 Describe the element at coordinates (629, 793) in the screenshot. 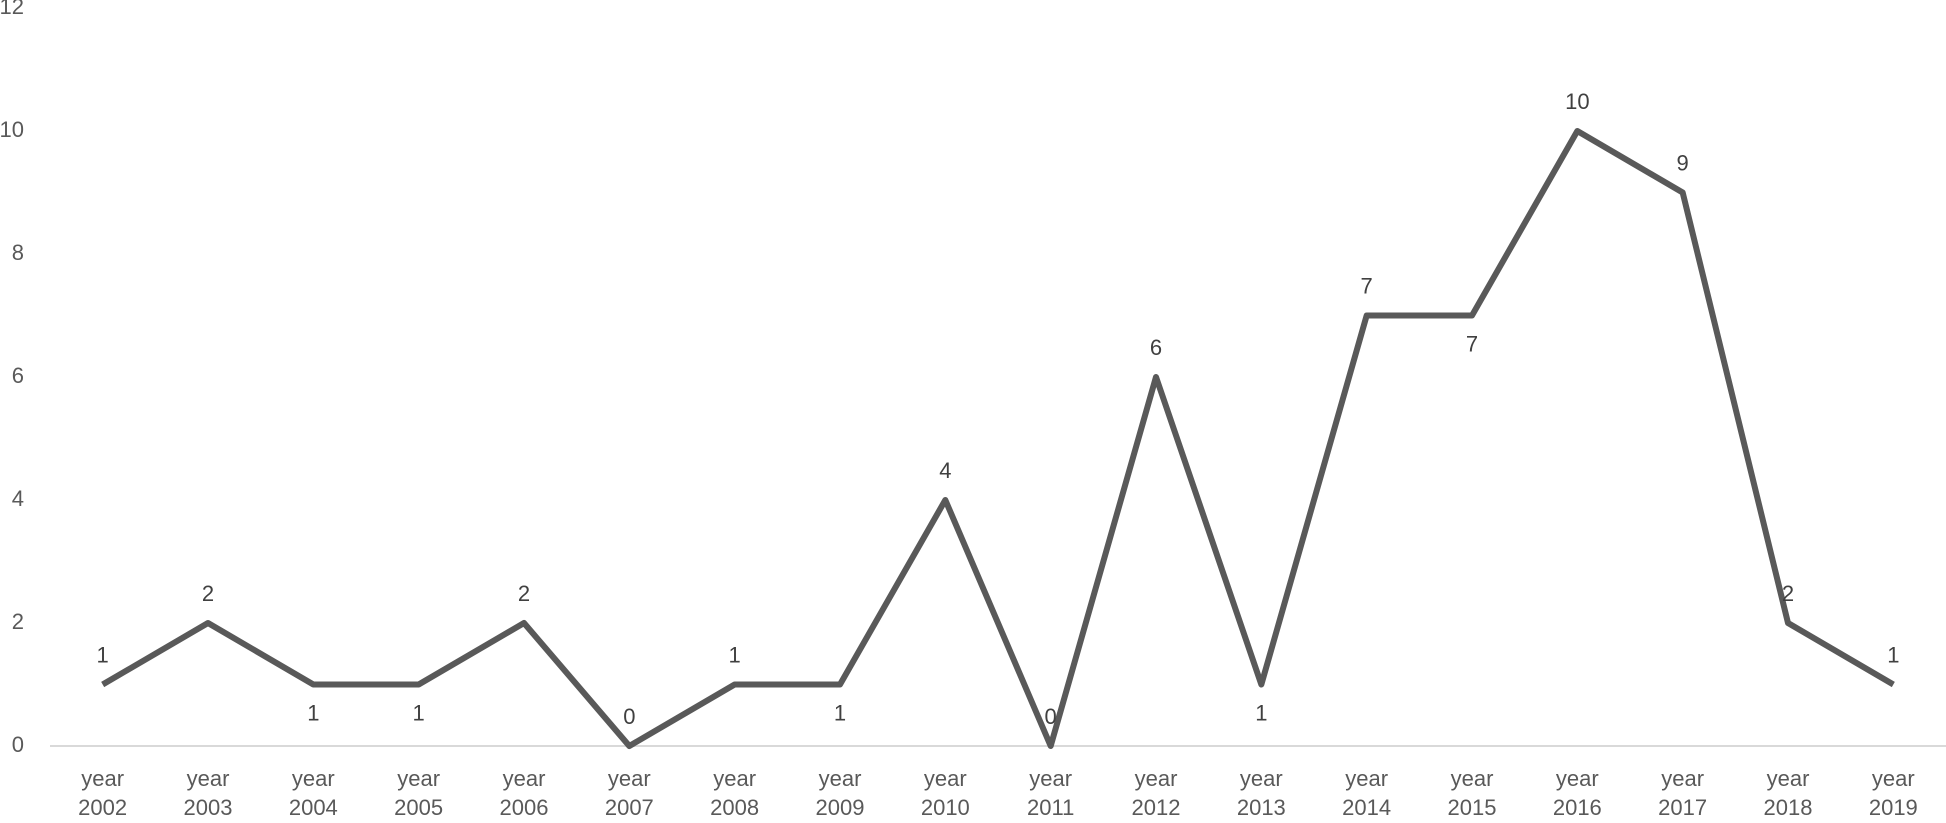

I see `x-tick-label: year 2007` at that location.